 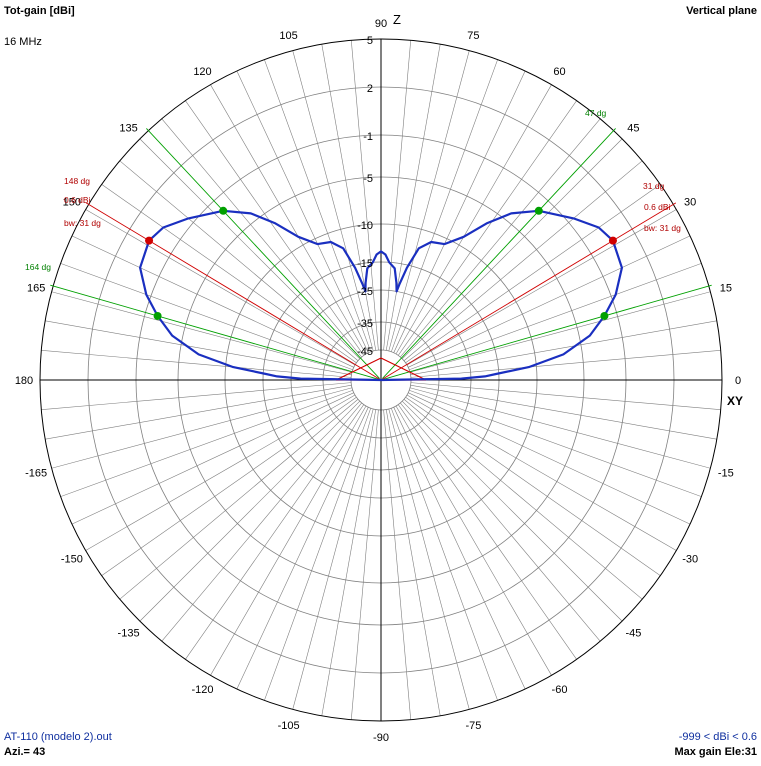 I want to click on angle-tick-label: 75, so click(x=473, y=36).